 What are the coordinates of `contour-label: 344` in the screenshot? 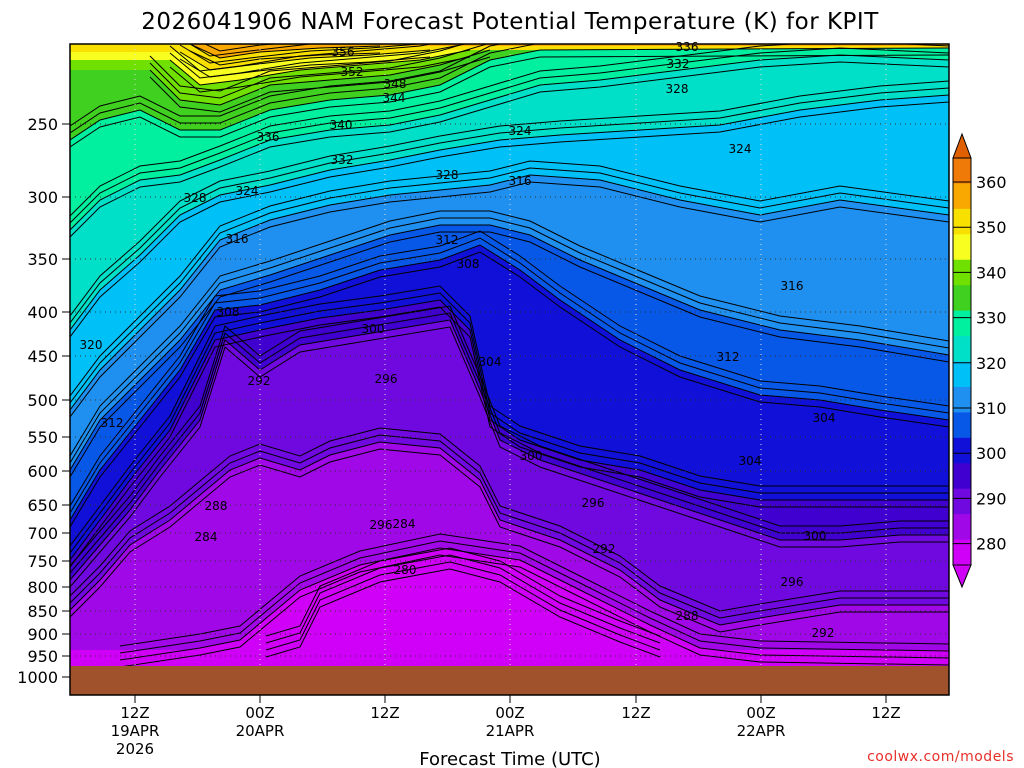 It's located at (394, 98).